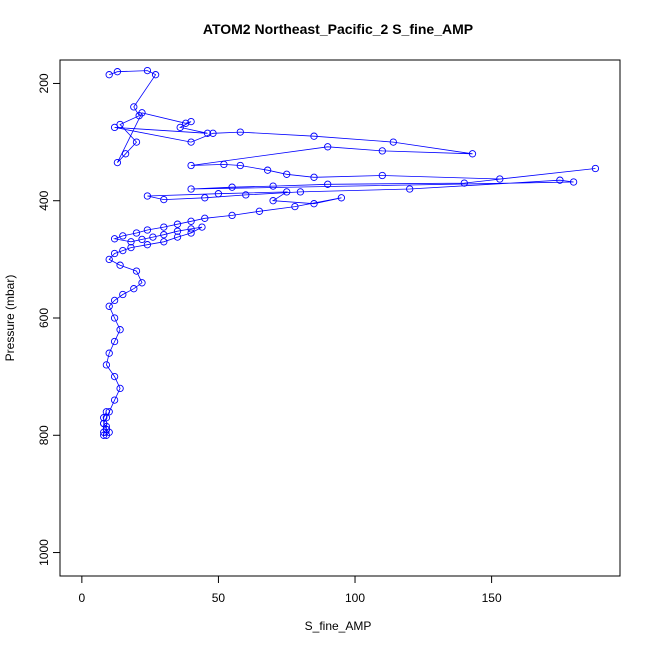 This screenshot has width=650, height=650. I want to click on y-tick-label: 400, so click(44, 200).